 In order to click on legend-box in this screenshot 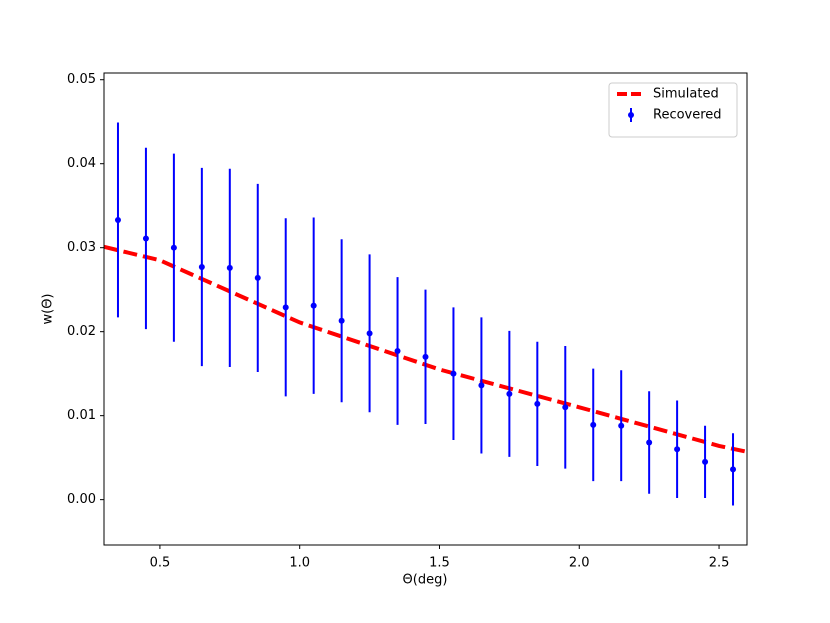, I will do `click(673, 110)`.